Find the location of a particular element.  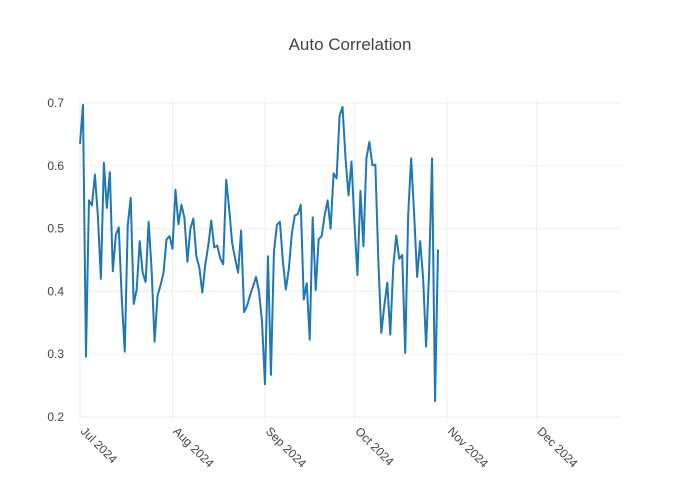

x-tick-label: Sep 2024 is located at coordinates (286, 447).